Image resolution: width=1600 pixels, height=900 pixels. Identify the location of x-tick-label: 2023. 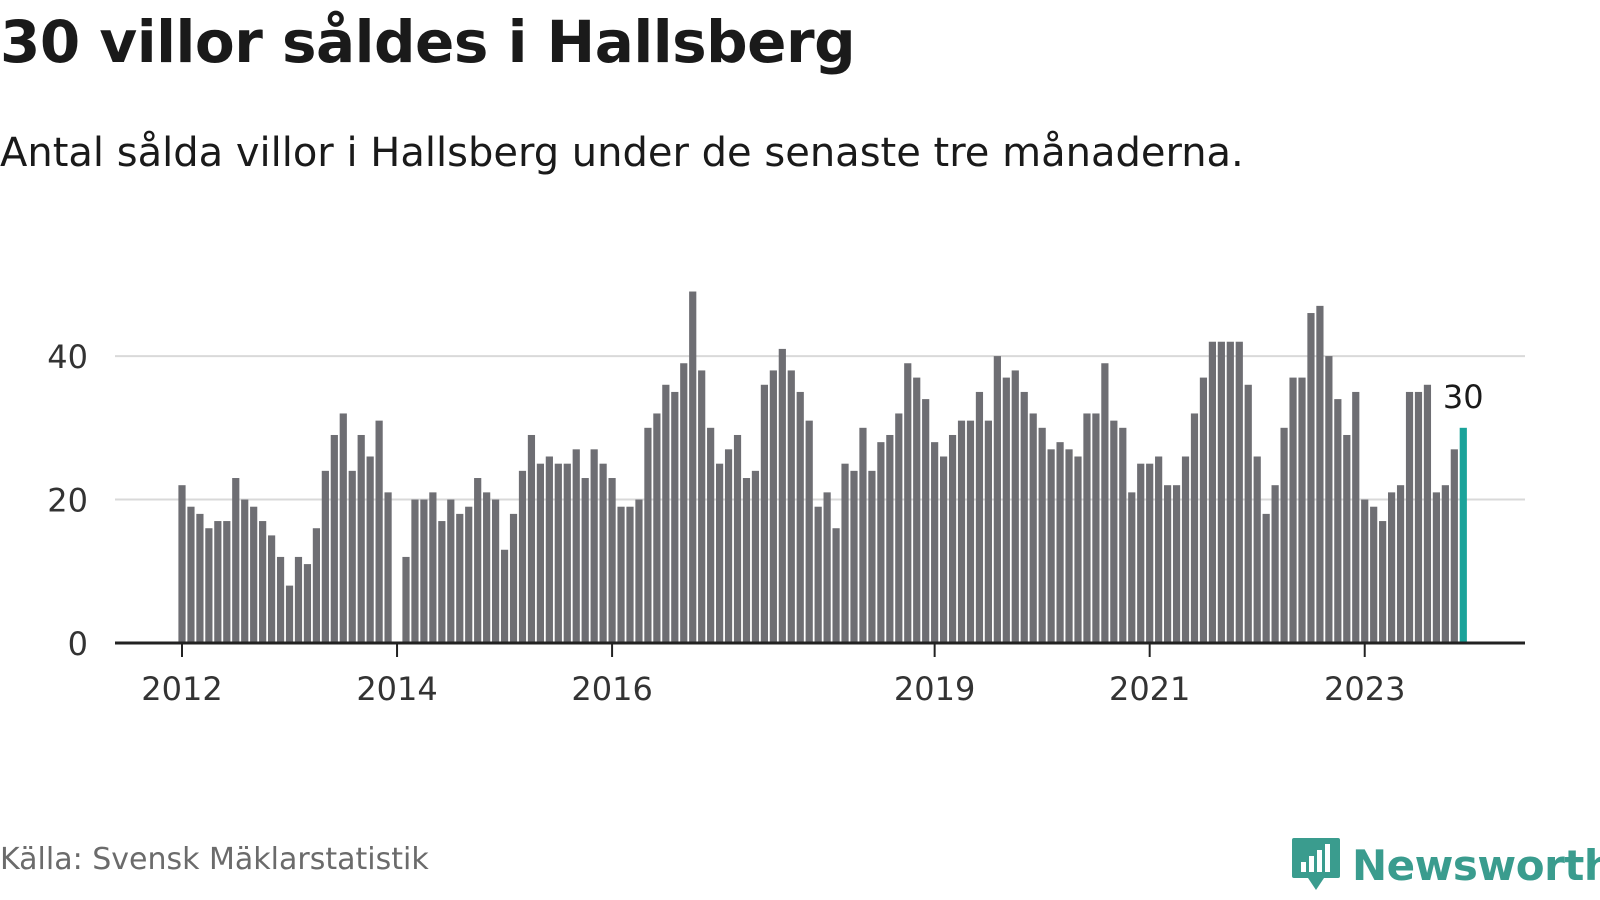
(1364, 689).